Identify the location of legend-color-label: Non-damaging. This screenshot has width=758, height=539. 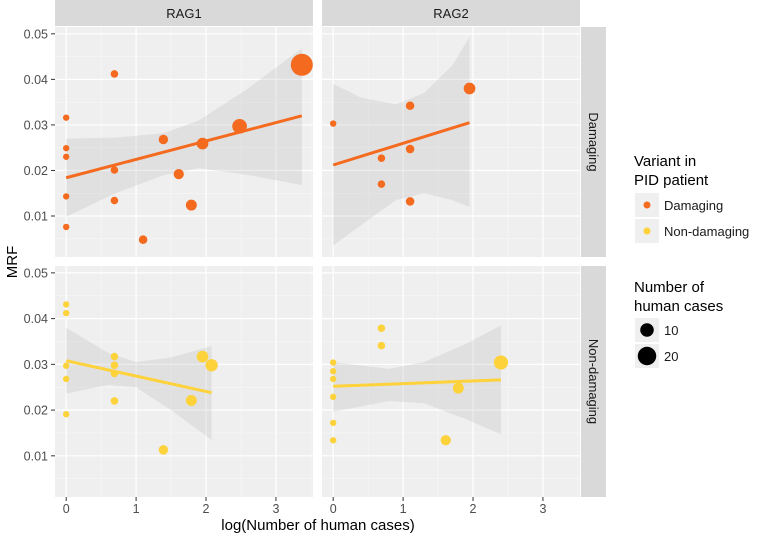
(706, 231).